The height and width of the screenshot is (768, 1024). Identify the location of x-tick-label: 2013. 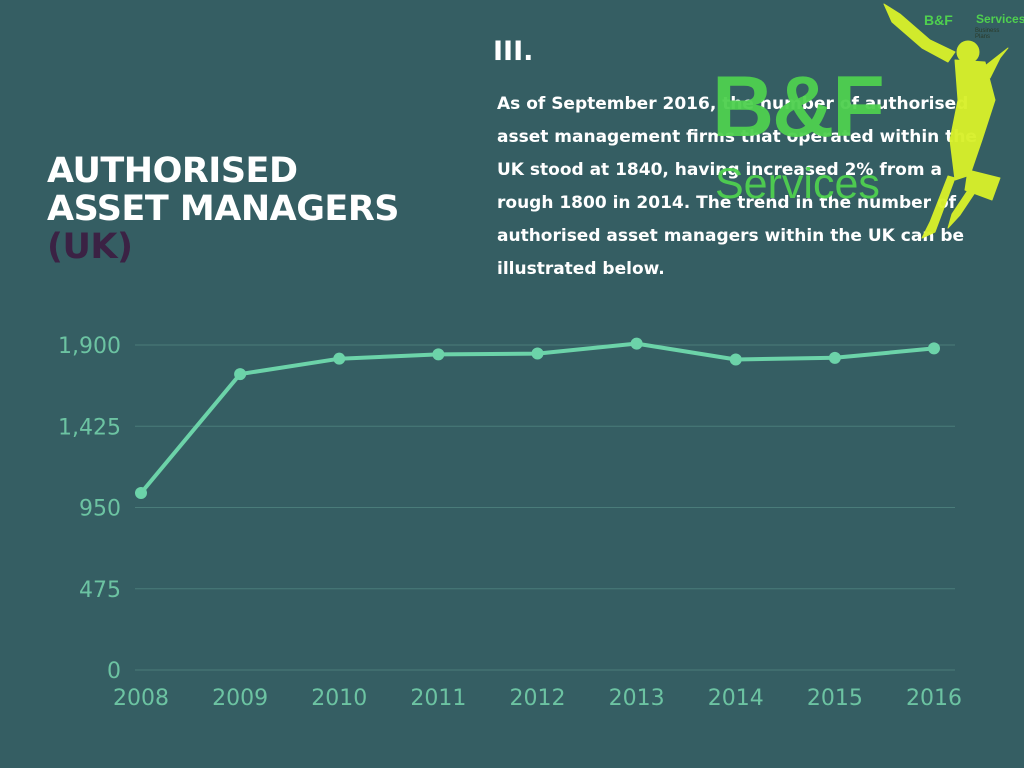
(637, 698).